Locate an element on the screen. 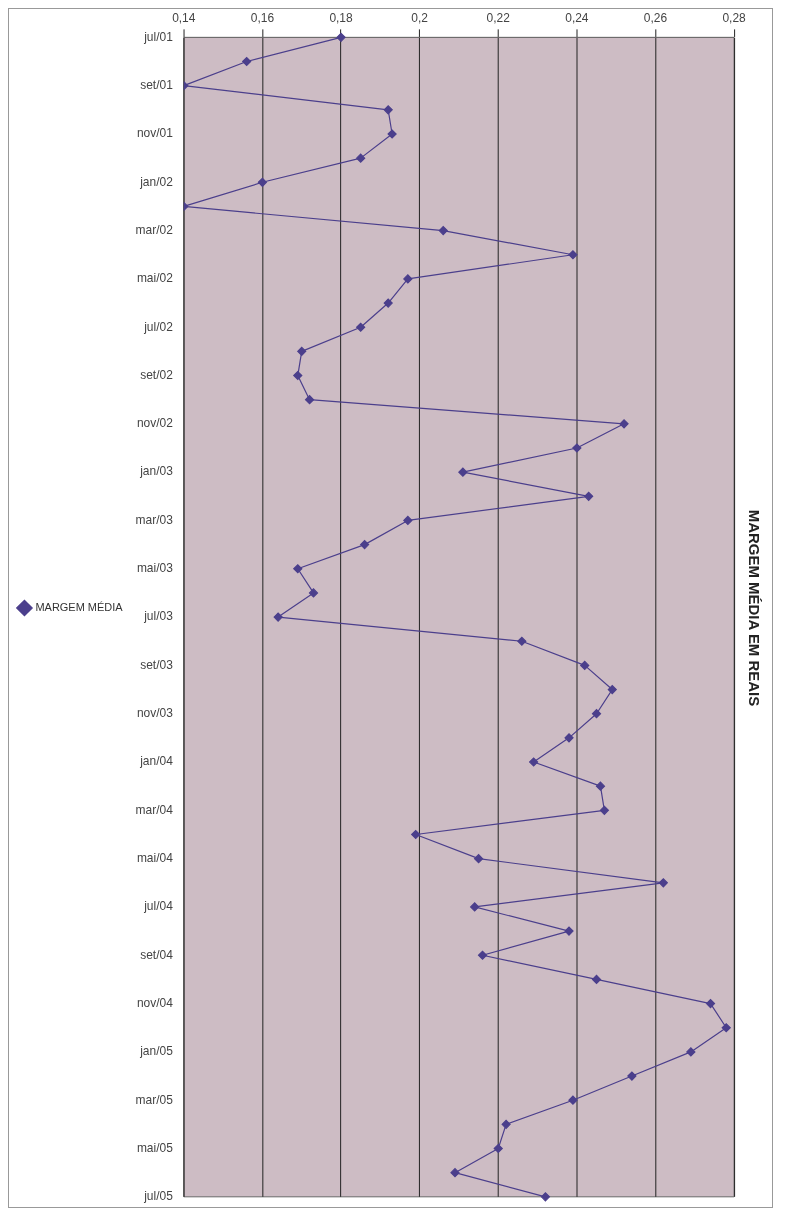  y-tick-label: mar/02 is located at coordinates (154, 229).